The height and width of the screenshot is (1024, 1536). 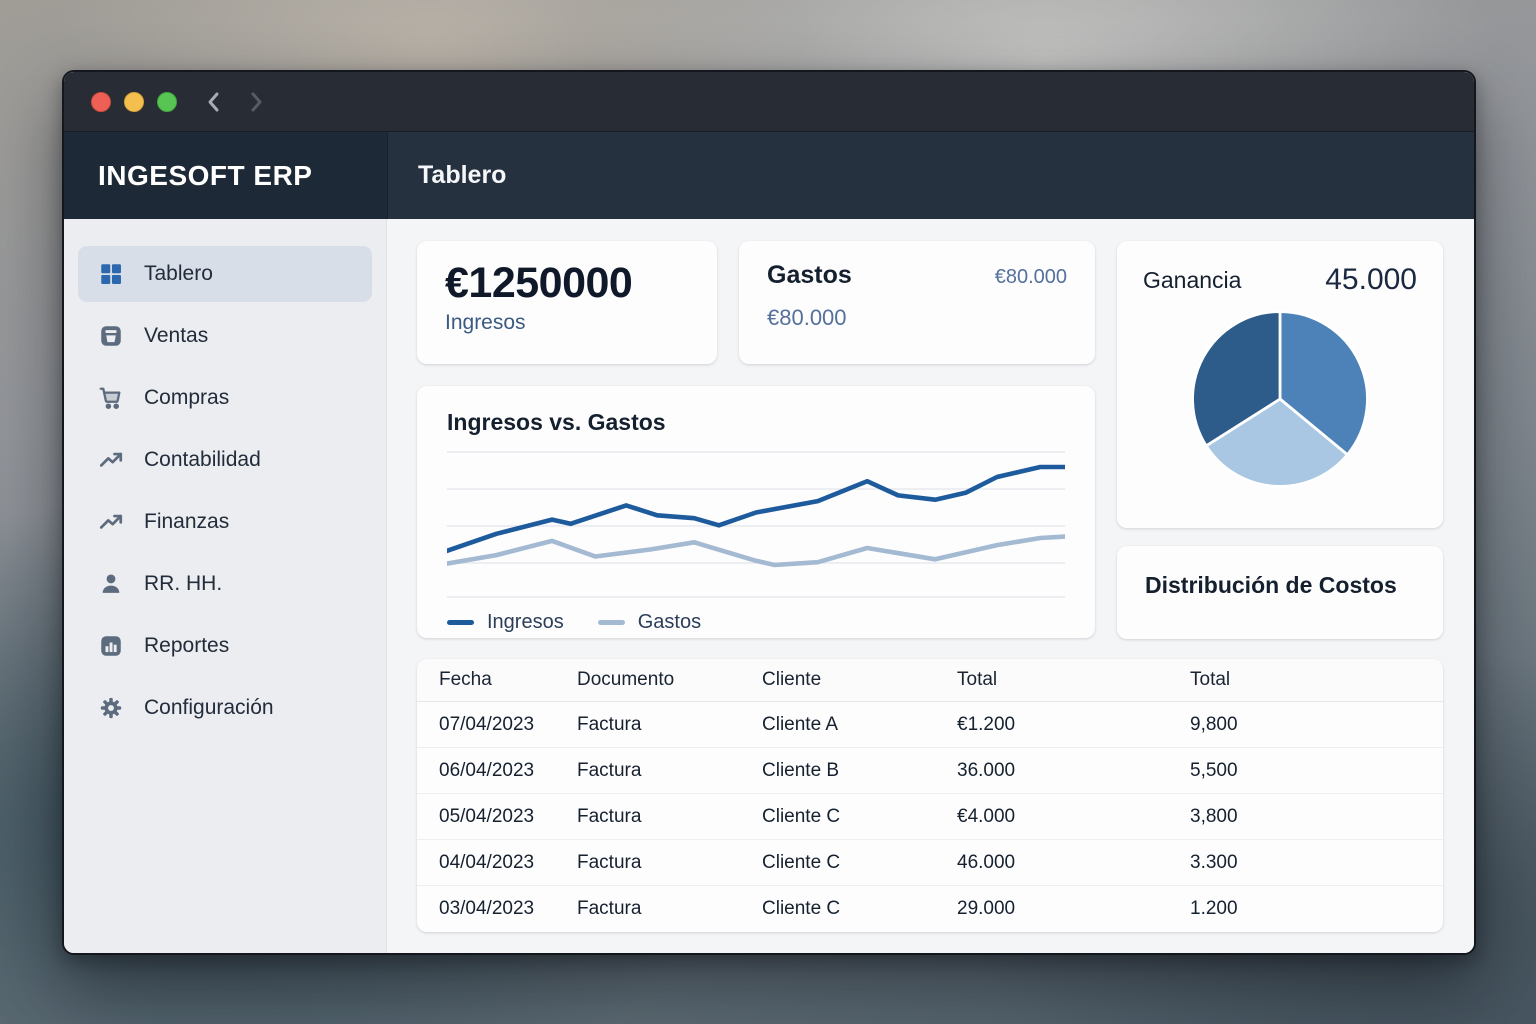 What do you see at coordinates (111, 708) in the screenshot?
I see `gear-icon` at bounding box center [111, 708].